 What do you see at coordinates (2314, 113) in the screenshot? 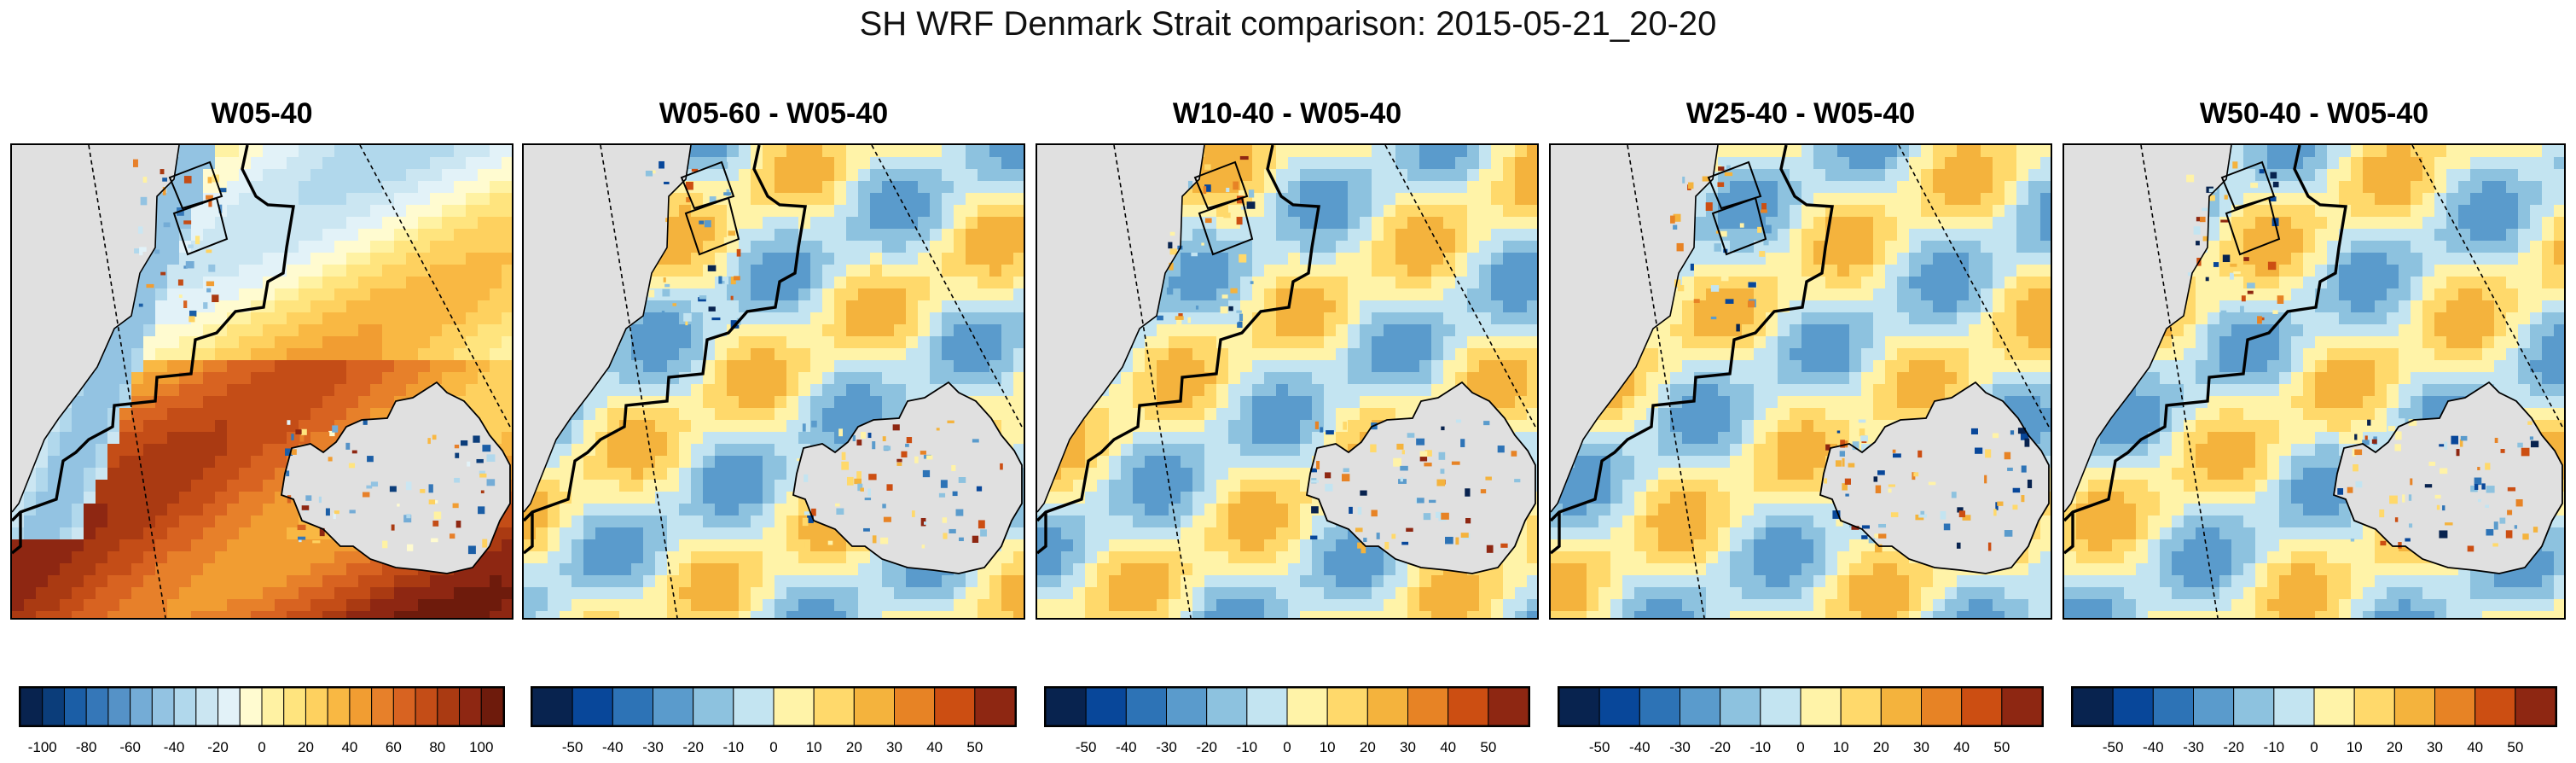
I see `panel-title: W50-40 - W05-40` at bounding box center [2314, 113].